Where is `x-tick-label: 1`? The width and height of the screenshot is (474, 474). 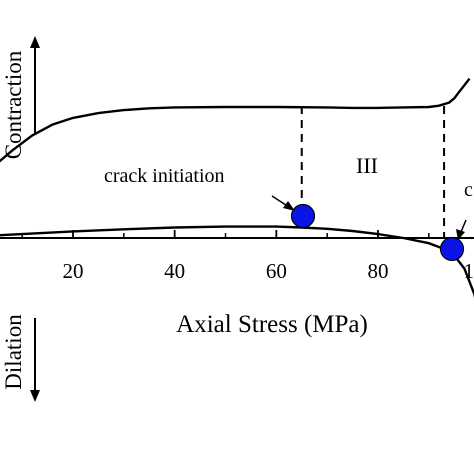
x-tick-label: 1 is located at coordinates (469, 271).